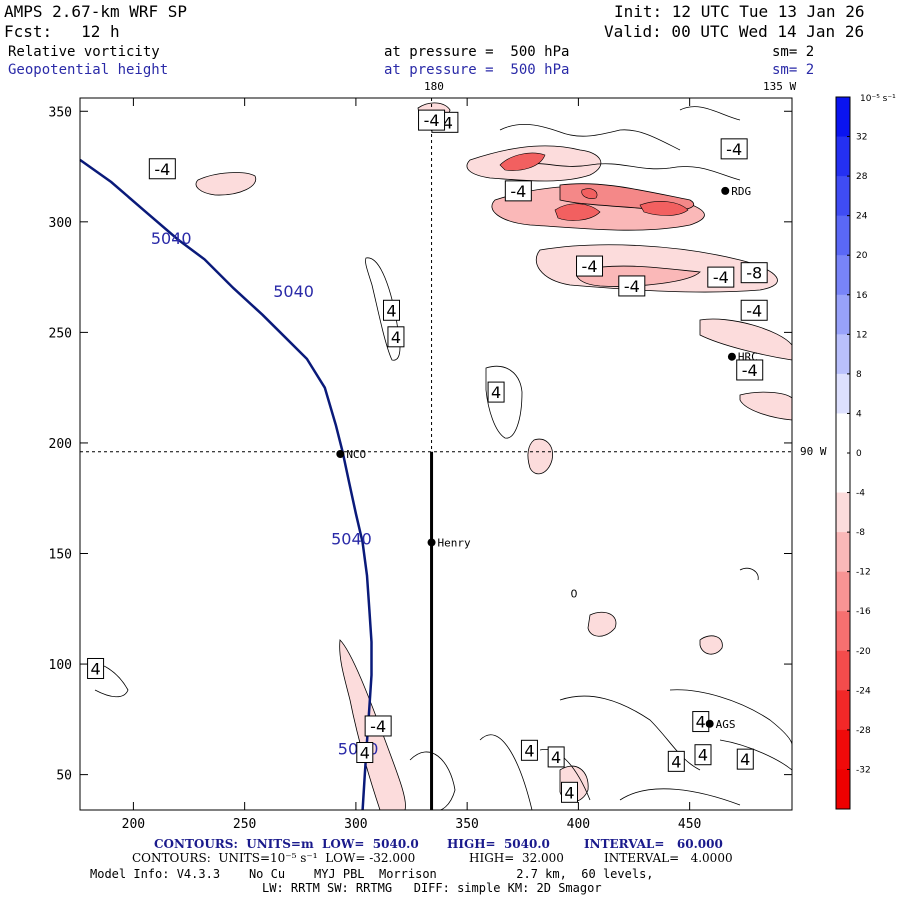 This screenshot has height=900, width=900. What do you see at coordinates (863, 612) in the screenshot?
I see `colorbar-tick-label: -16` at bounding box center [863, 612].